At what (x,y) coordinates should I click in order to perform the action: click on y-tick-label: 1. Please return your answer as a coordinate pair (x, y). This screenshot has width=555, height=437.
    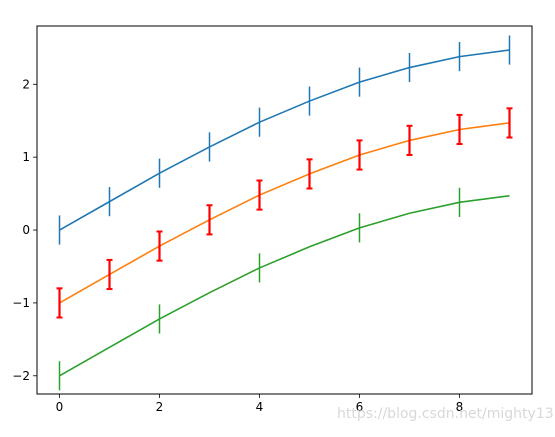
    Looking at the image, I should click on (26, 157).